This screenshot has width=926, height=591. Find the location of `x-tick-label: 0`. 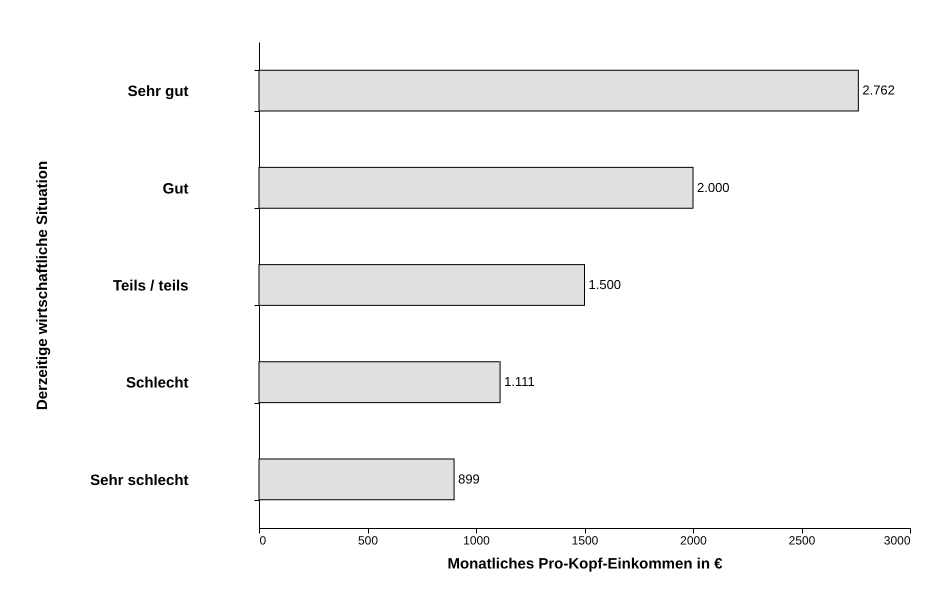

x-tick-label: 0 is located at coordinates (263, 541).